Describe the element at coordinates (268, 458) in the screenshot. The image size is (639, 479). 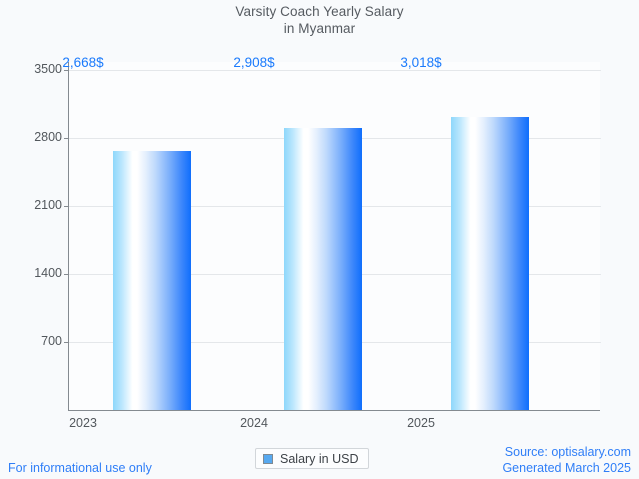
I see `legend-swatch-icon` at that location.